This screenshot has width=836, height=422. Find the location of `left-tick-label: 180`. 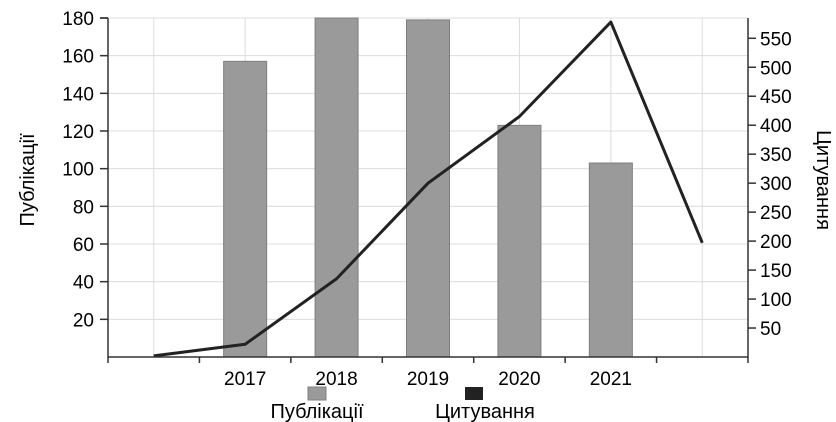

left-tick-label: 180 is located at coordinates (78, 19).